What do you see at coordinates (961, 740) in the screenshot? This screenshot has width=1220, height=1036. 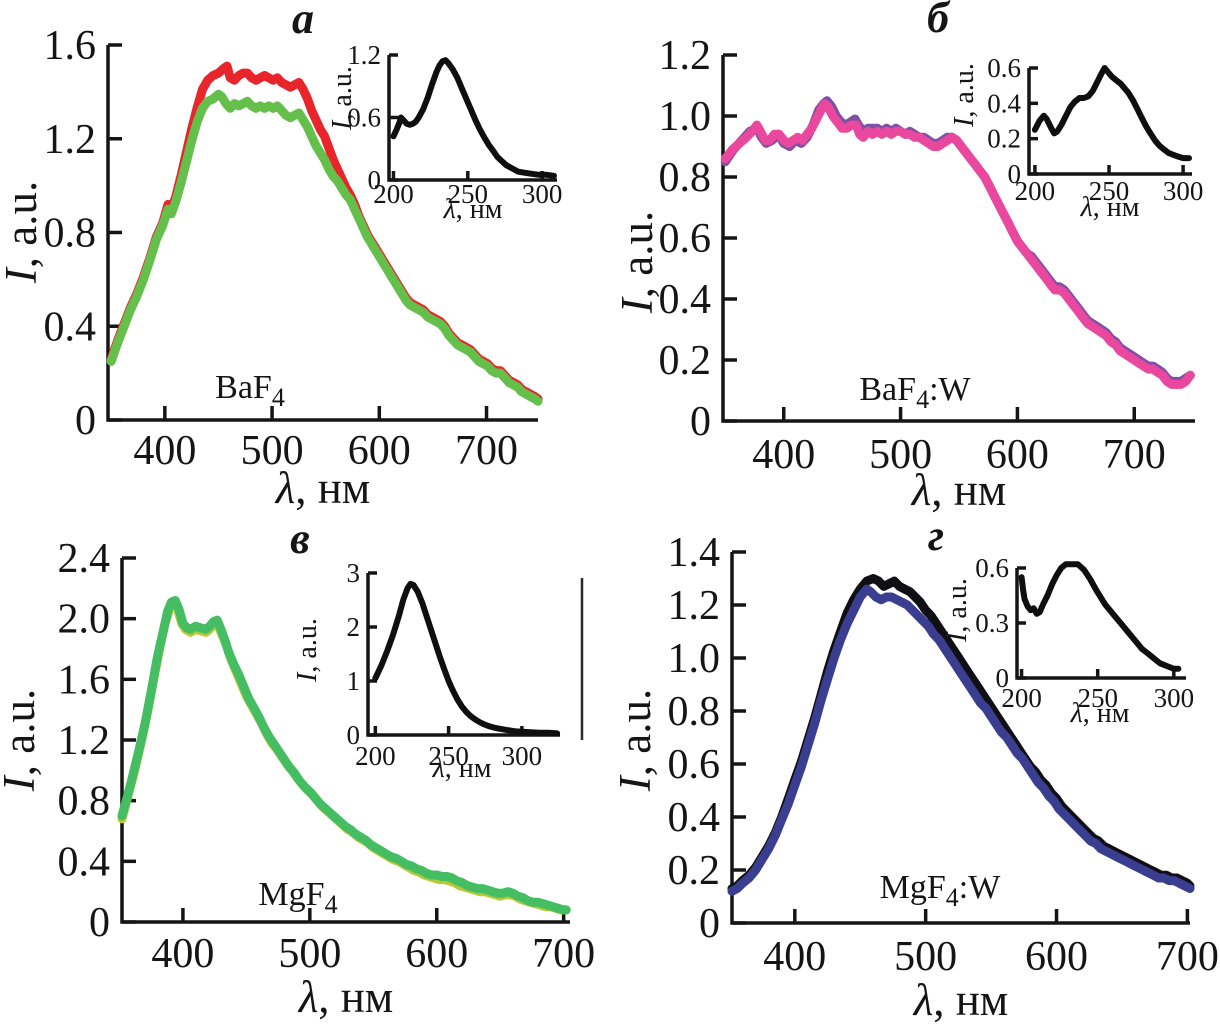 I see `series-navy-curve` at bounding box center [961, 740].